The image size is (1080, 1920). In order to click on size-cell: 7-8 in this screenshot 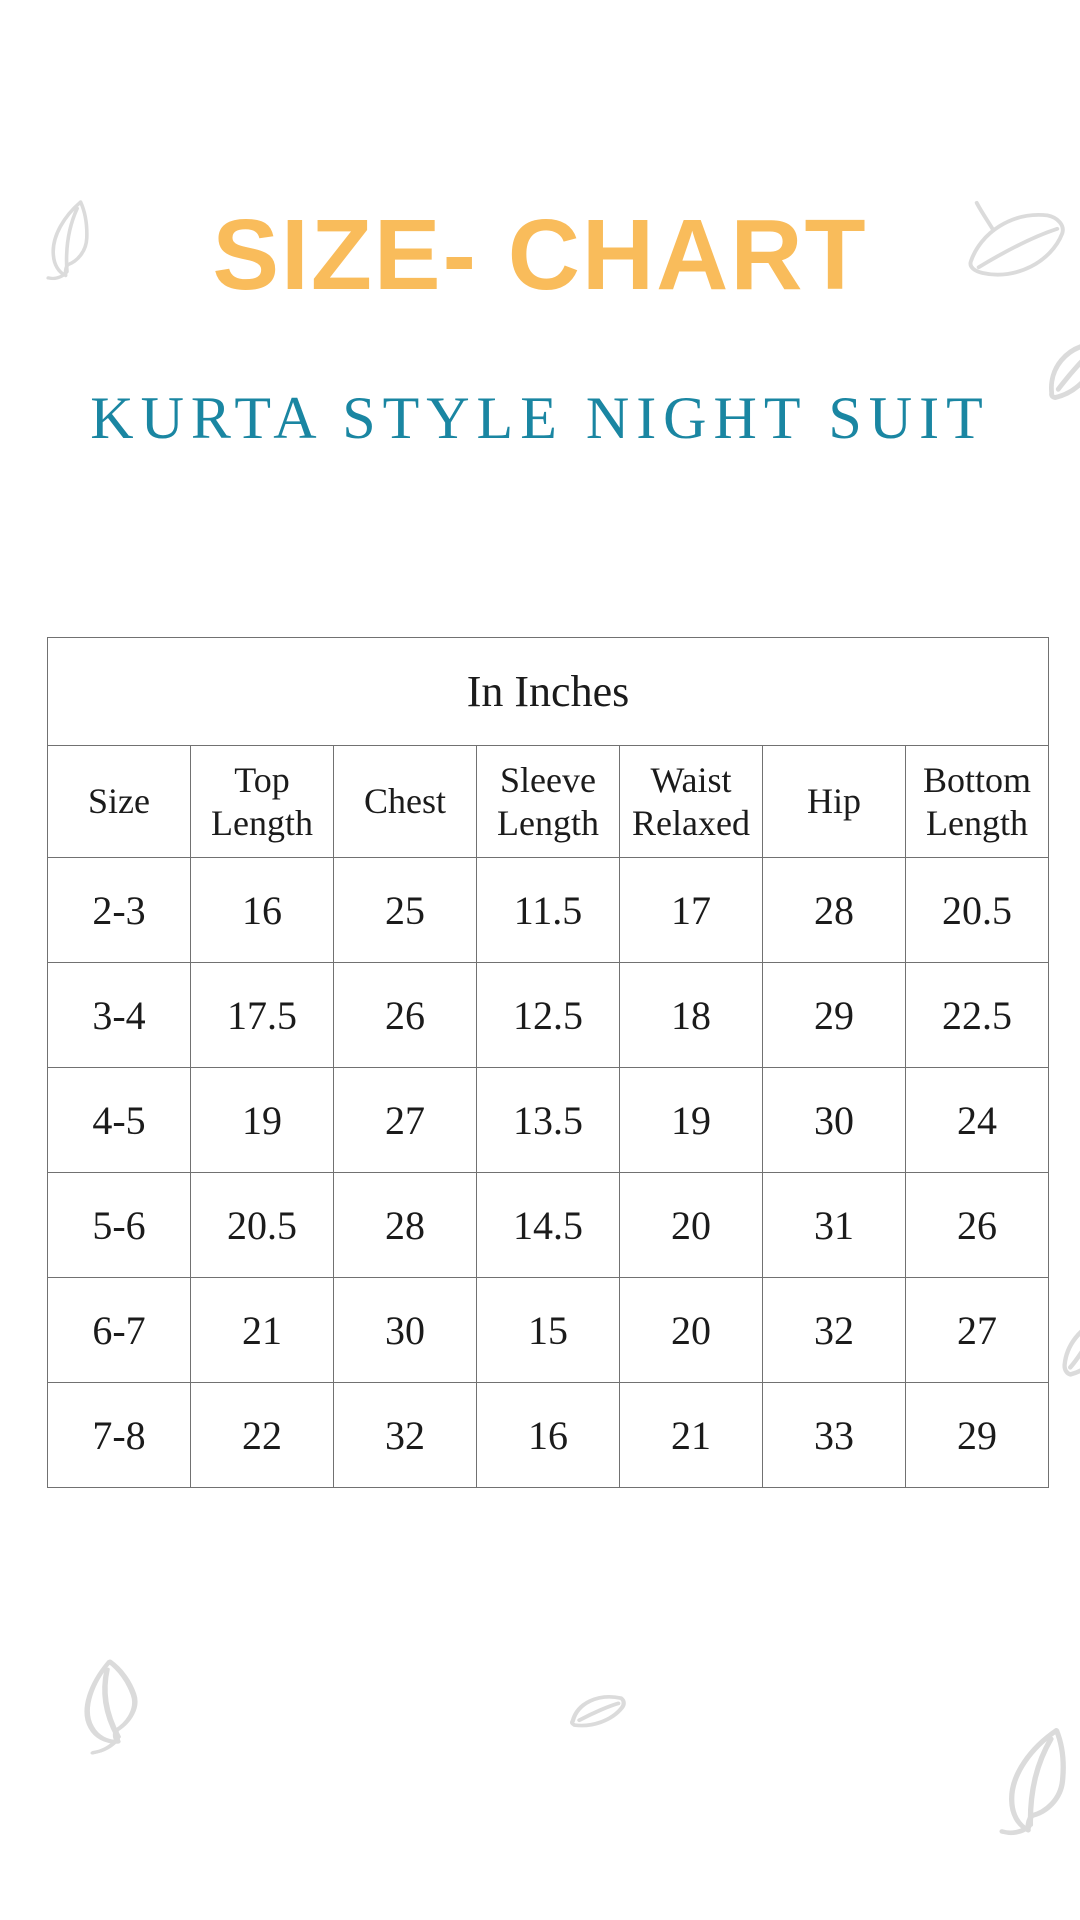, I will do `click(119, 1435)`.